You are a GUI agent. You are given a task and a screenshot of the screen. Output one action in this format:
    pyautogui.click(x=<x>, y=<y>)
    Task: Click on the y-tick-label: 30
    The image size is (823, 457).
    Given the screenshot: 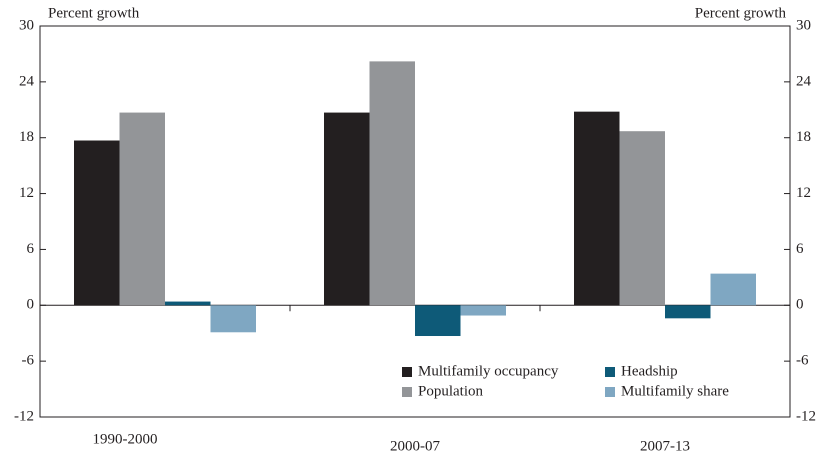 What is the action you would take?
    pyautogui.click(x=26, y=25)
    